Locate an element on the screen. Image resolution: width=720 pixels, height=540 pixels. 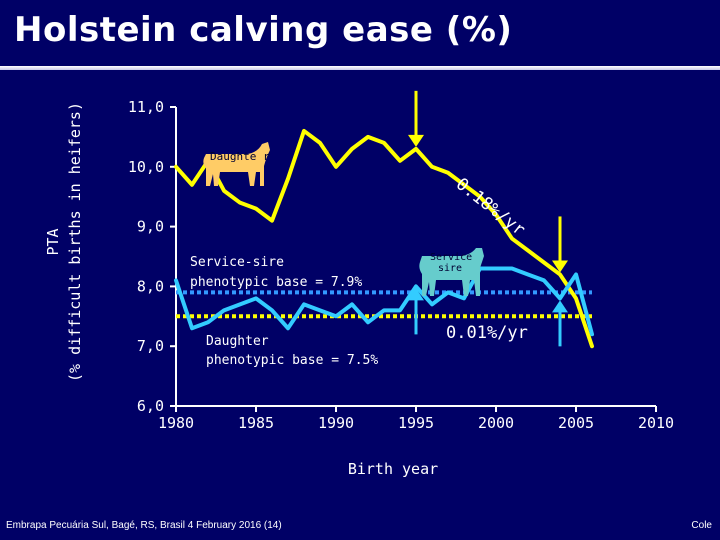
x-tick-label: 2005 is located at coordinates (576, 423).